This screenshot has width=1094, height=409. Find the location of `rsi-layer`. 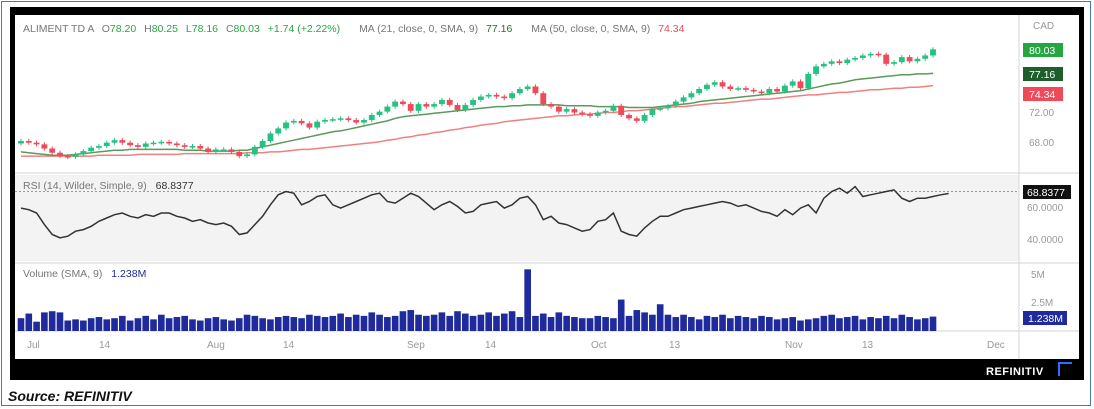

rsi-layer is located at coordinates (517, 212).